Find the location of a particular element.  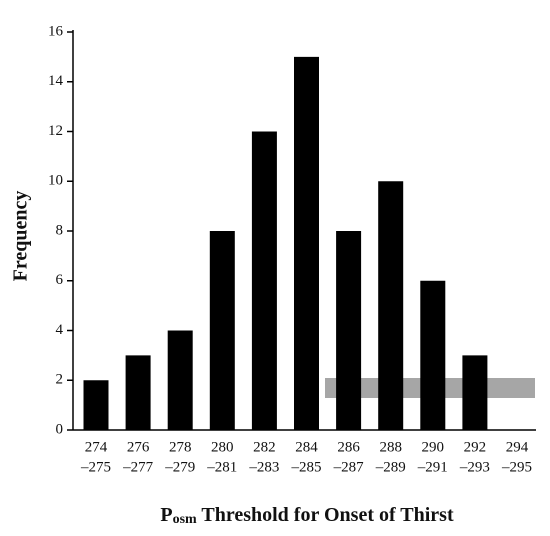

x-tick-label: 290 is located at coordinates (433, 447).